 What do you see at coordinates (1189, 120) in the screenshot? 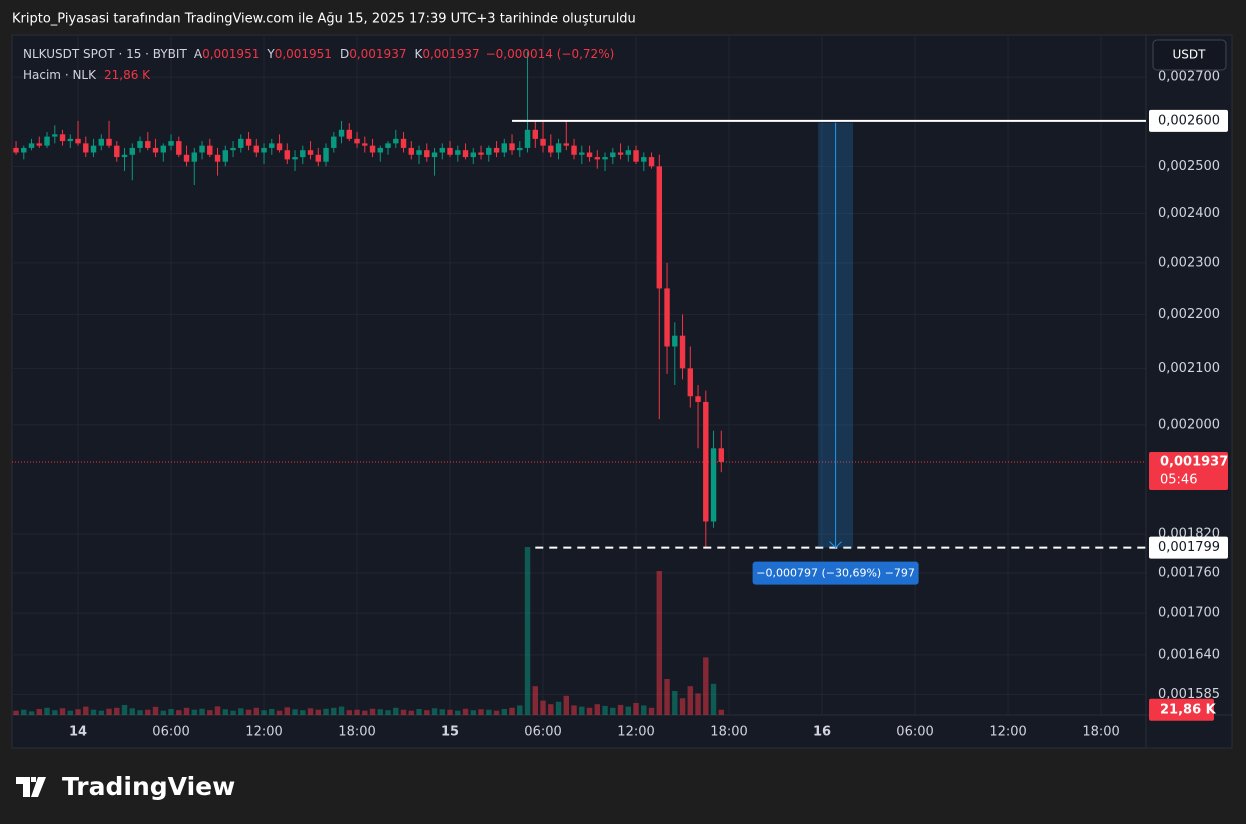
I see `price-label: 0,002600` at bounding box center [1189, 120].